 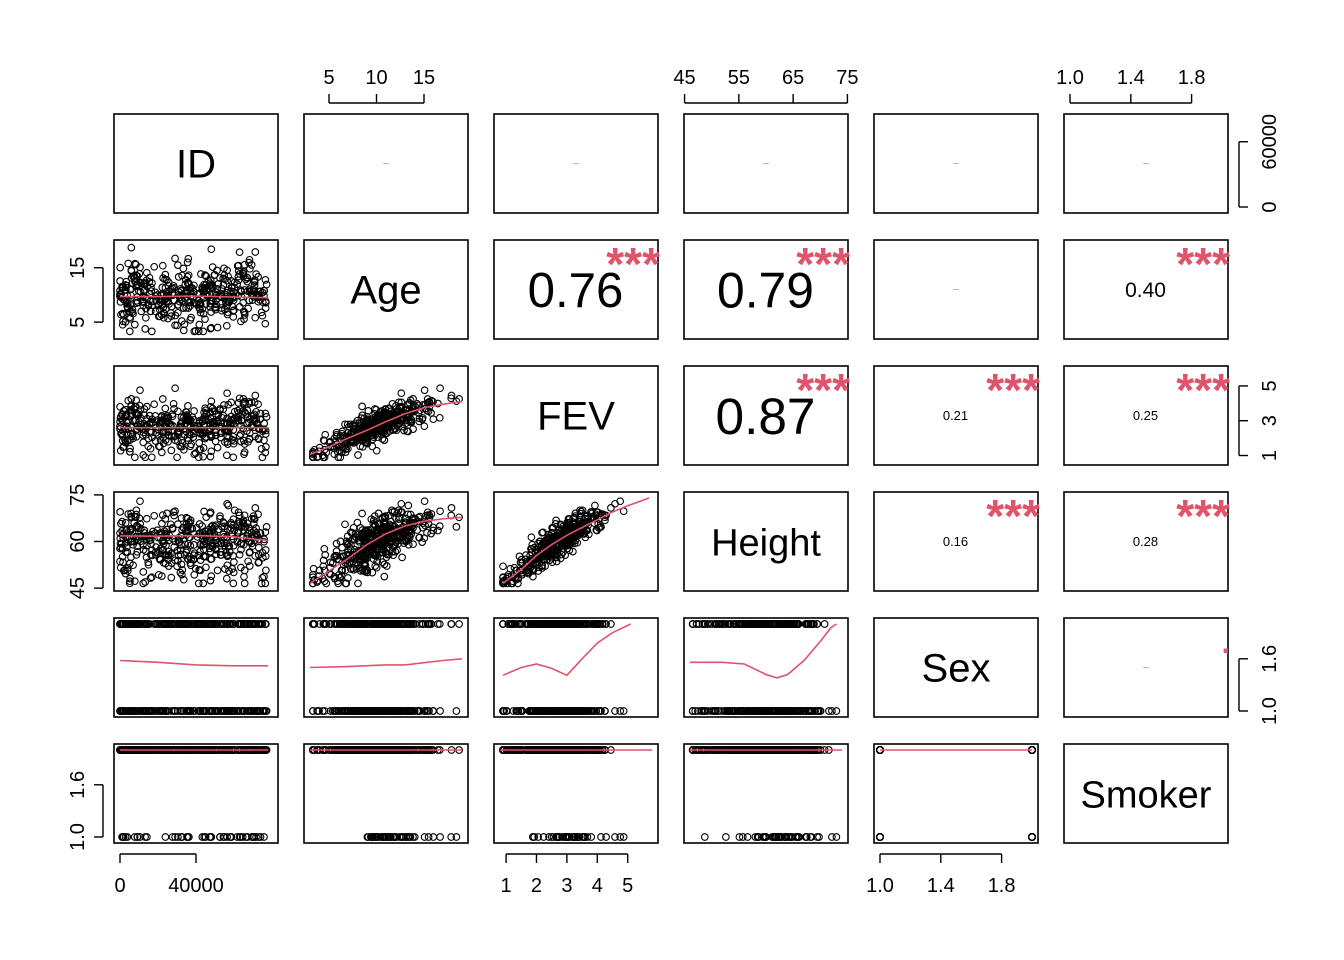 I want to click on variable-label-height: Height, so click(x=766, y=544).